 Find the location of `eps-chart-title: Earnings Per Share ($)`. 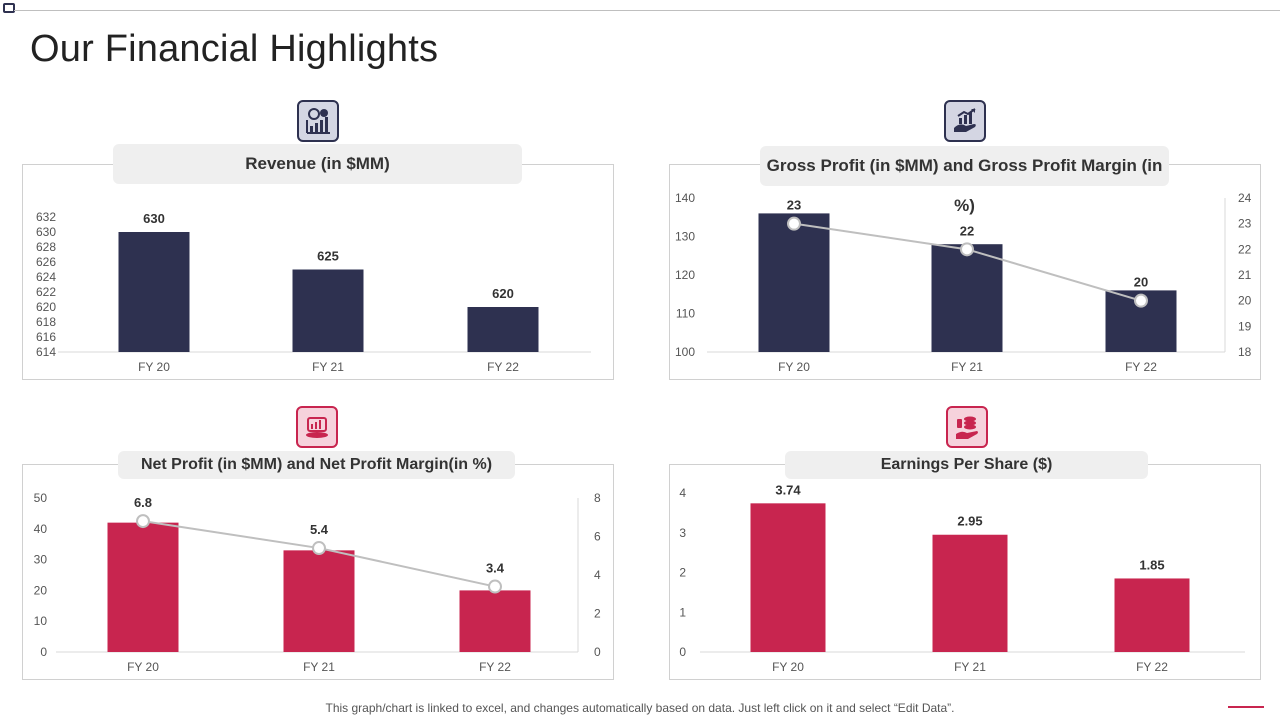

eps-chart-title: Earnings Per Share ($) is located at coordinates (966, 465).